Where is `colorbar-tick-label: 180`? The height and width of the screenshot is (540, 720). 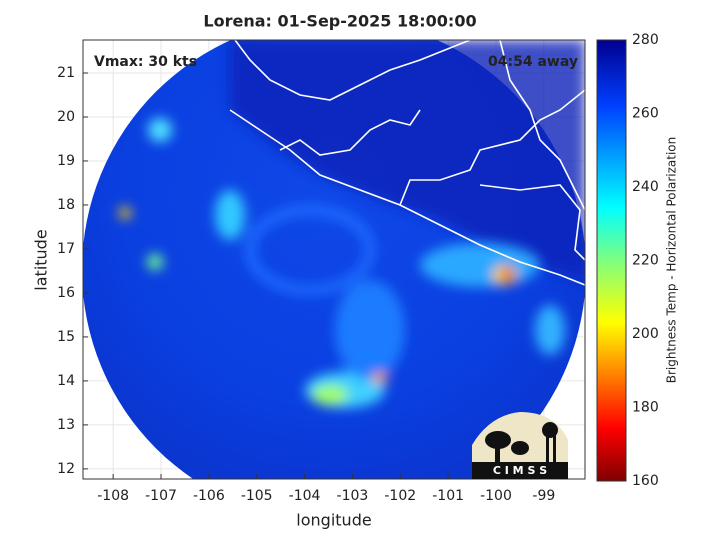
colorbar-tick-label: 180 is located at coordinates (645, 408).